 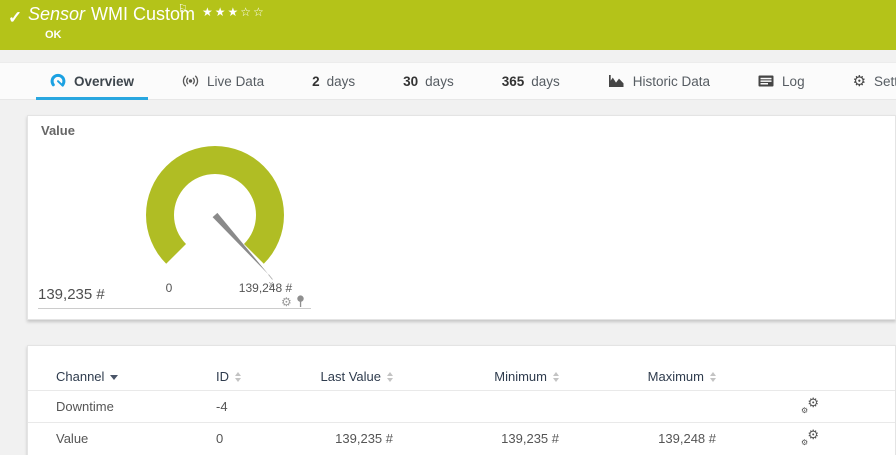 I want to click on gauge-arc, so click(x=215, y=205).